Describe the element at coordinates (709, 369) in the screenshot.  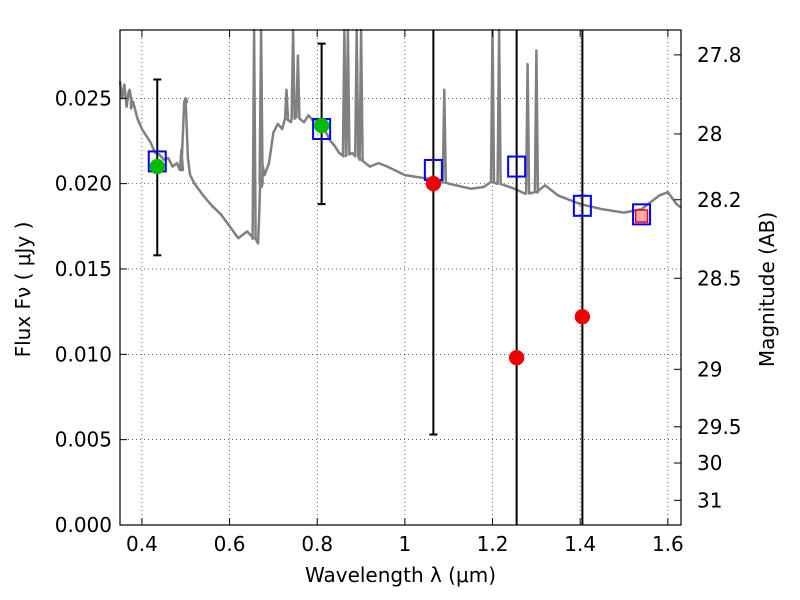
I see `mag-tick-label: 29` at that location.